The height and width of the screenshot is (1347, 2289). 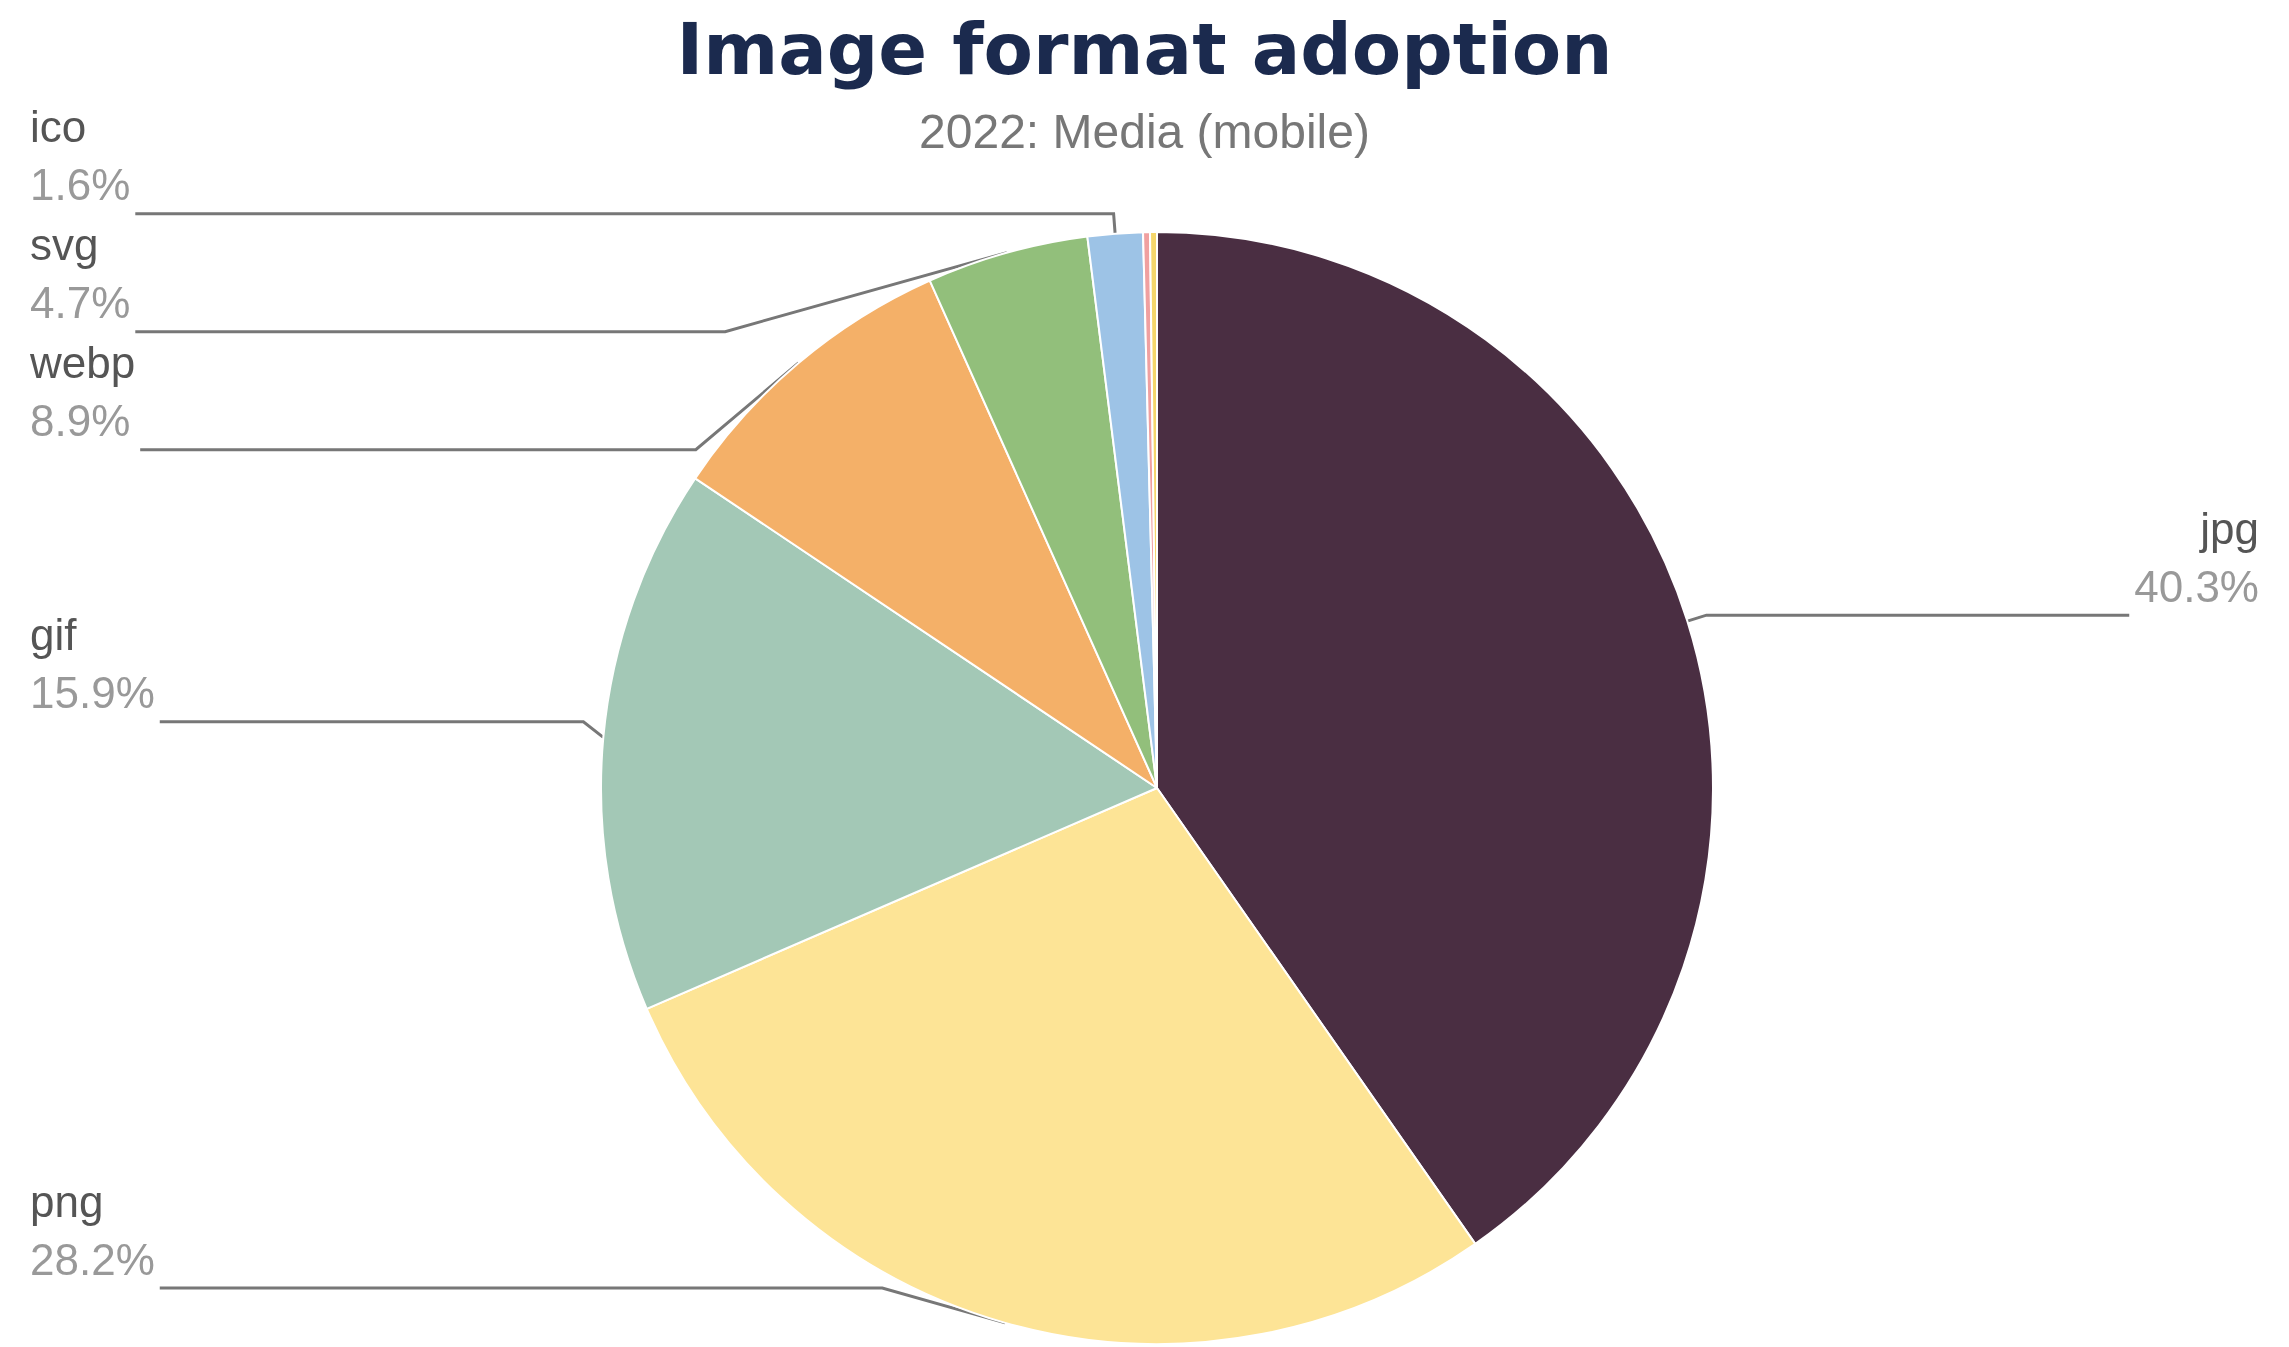 I want to click on slice-label: webp, so click(x=82, y=363).